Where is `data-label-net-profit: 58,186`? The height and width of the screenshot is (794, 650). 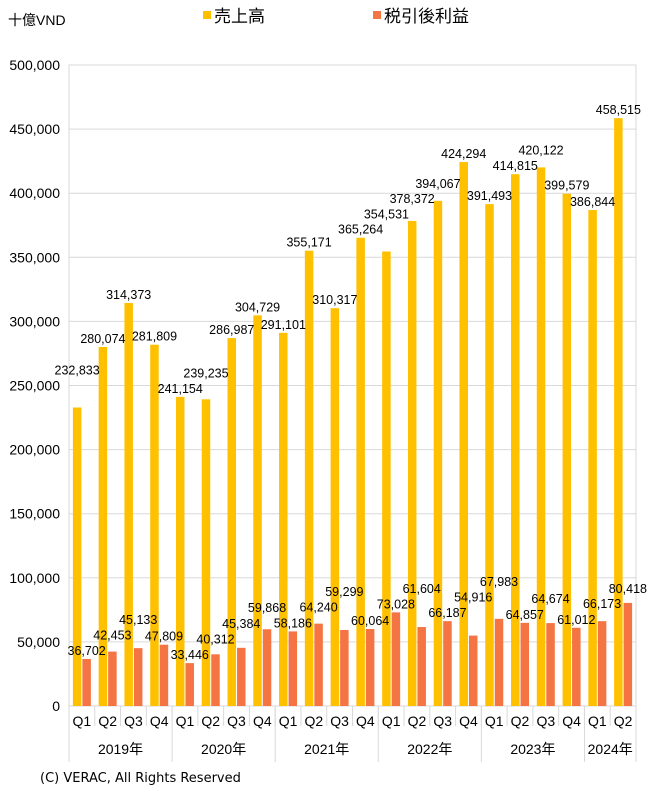 data-label-net-profit: 58,186 is located at coordinates (293, 623).